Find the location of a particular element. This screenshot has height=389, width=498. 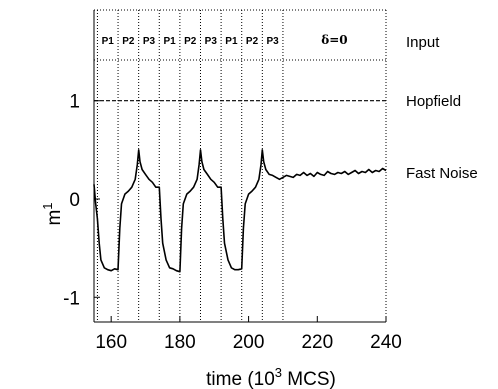

x-tick-label-160: 160 is located at coordinates (111, 342).